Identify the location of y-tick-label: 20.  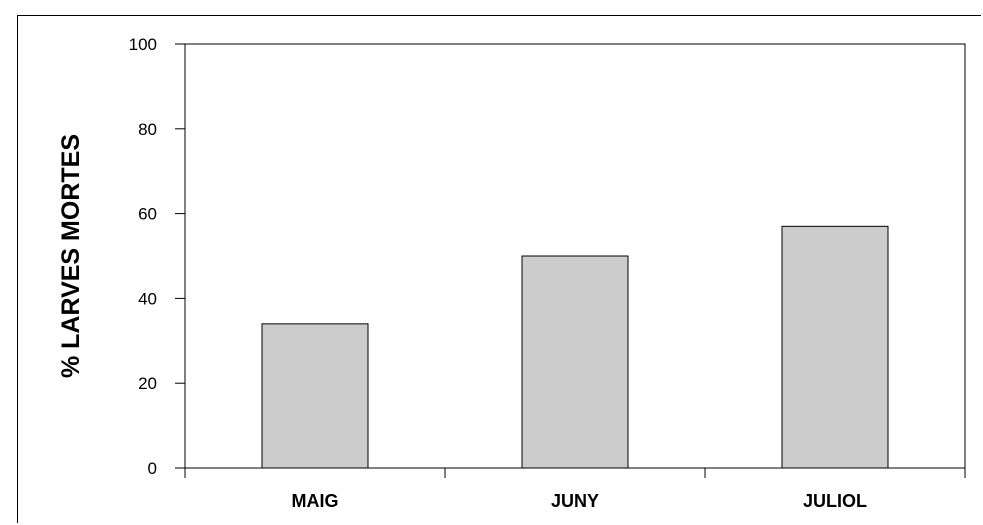
(147, 383).